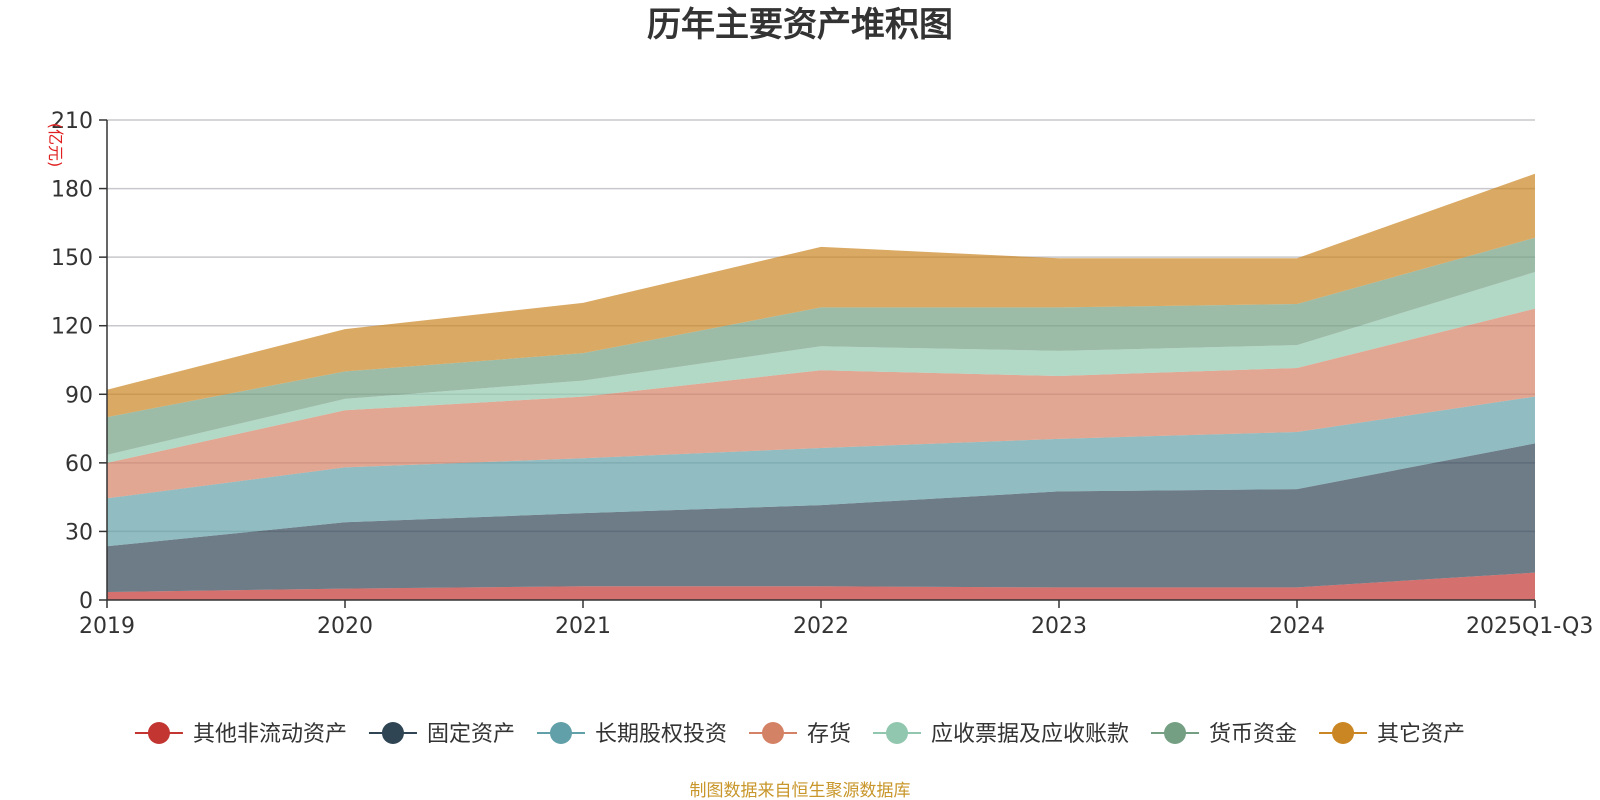  What do you see at coordinates (79, 532) in the screenshot?
I see `y-tick-label: 30` at bounding box center [79, 532].